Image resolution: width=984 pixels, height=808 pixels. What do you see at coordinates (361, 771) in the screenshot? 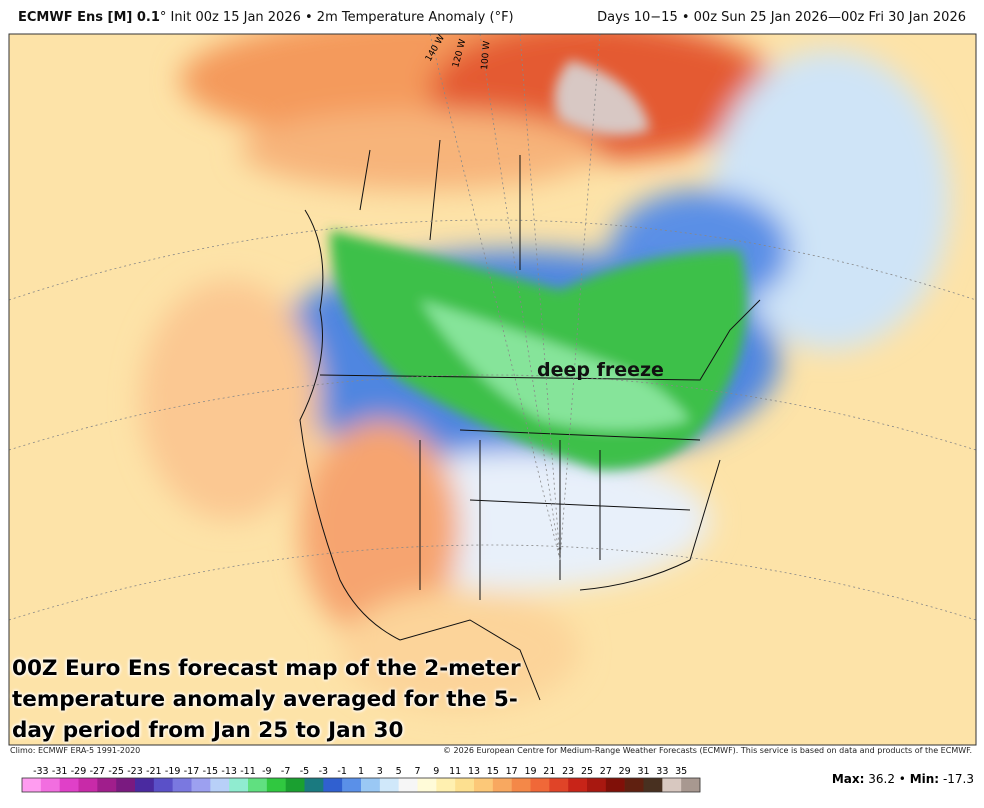
I see `colorbar-tick-label: 1` at bounding box center [361, 771].